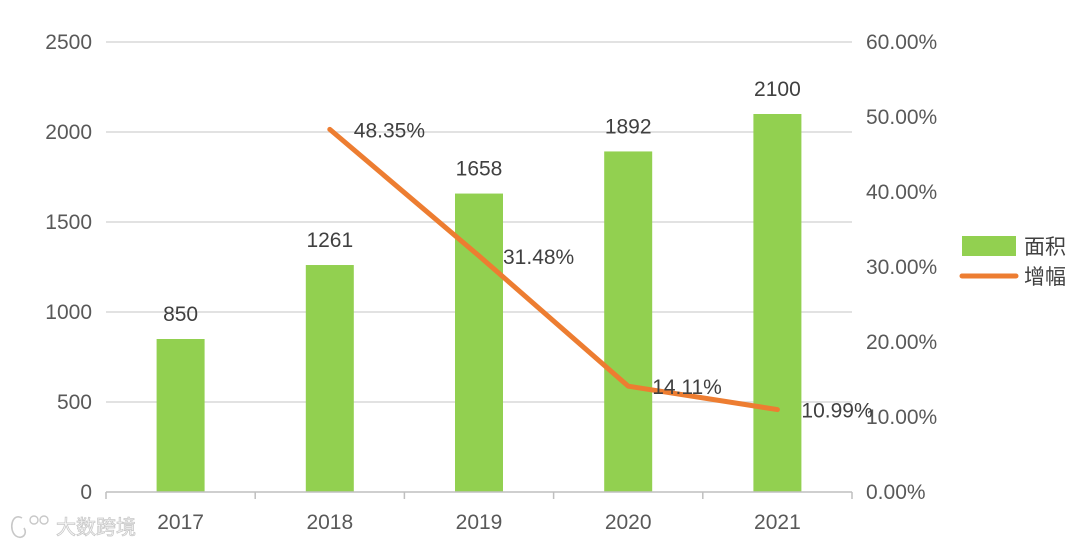 The width and height of the screenshot is (1080, 548). I want to click on line-data-label: 14.11%, so click(687, 387).